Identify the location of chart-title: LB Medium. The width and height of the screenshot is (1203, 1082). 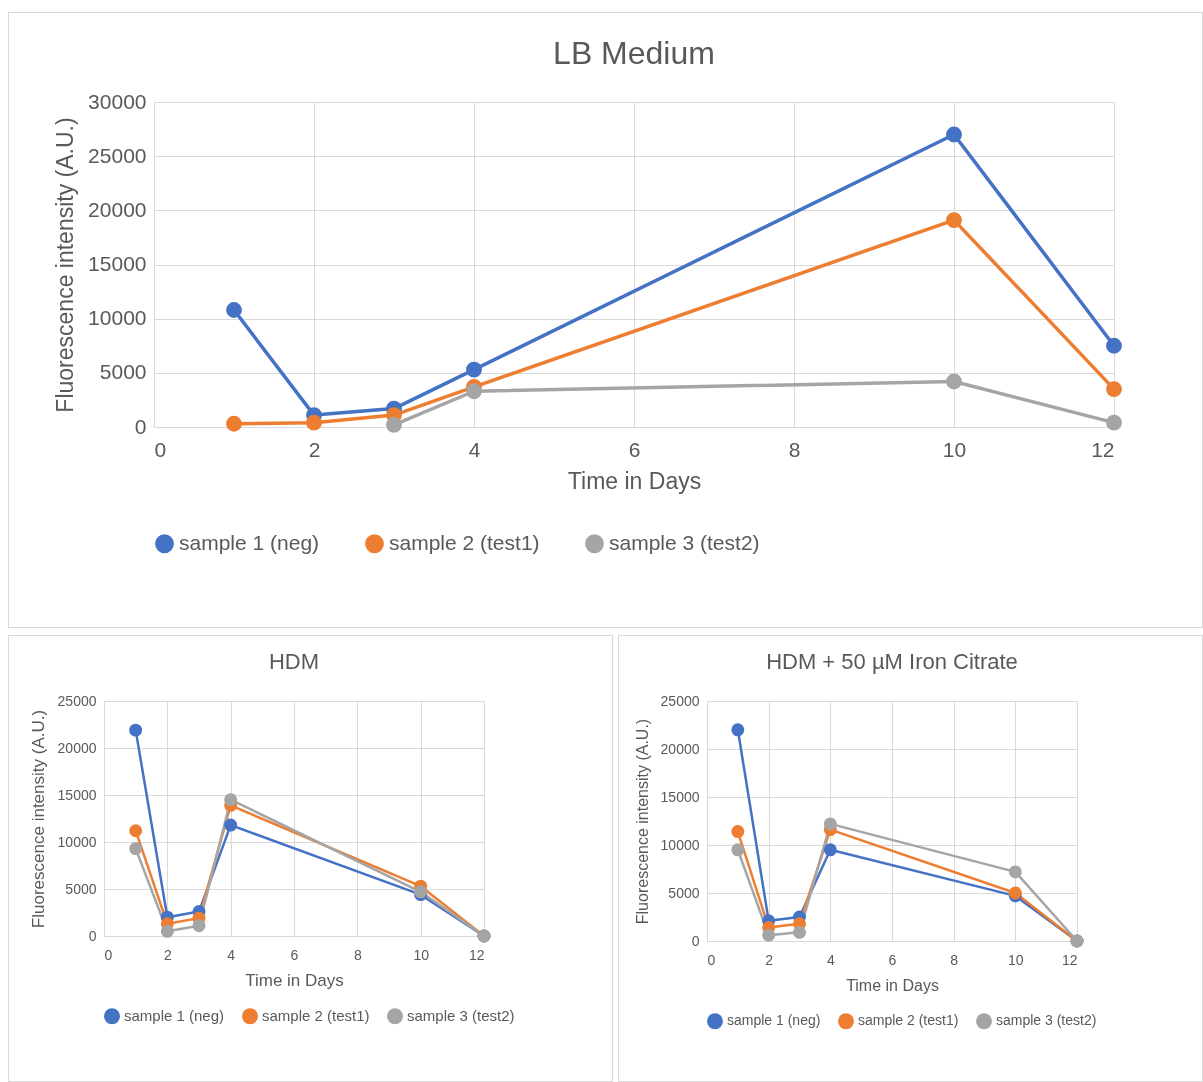
(634, 53).